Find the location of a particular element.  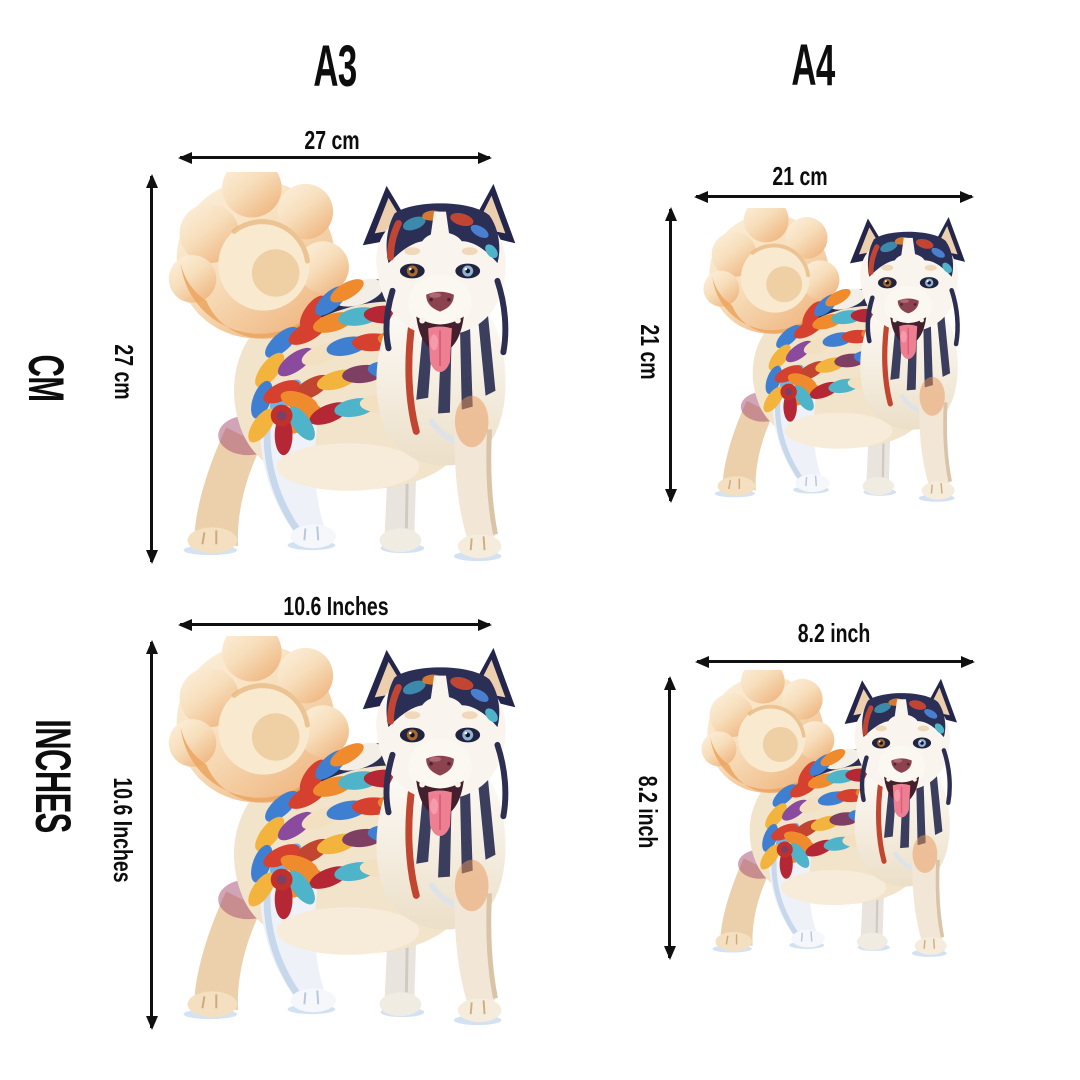

height-arrow-a3-cm is located at coordinates (151, 369).